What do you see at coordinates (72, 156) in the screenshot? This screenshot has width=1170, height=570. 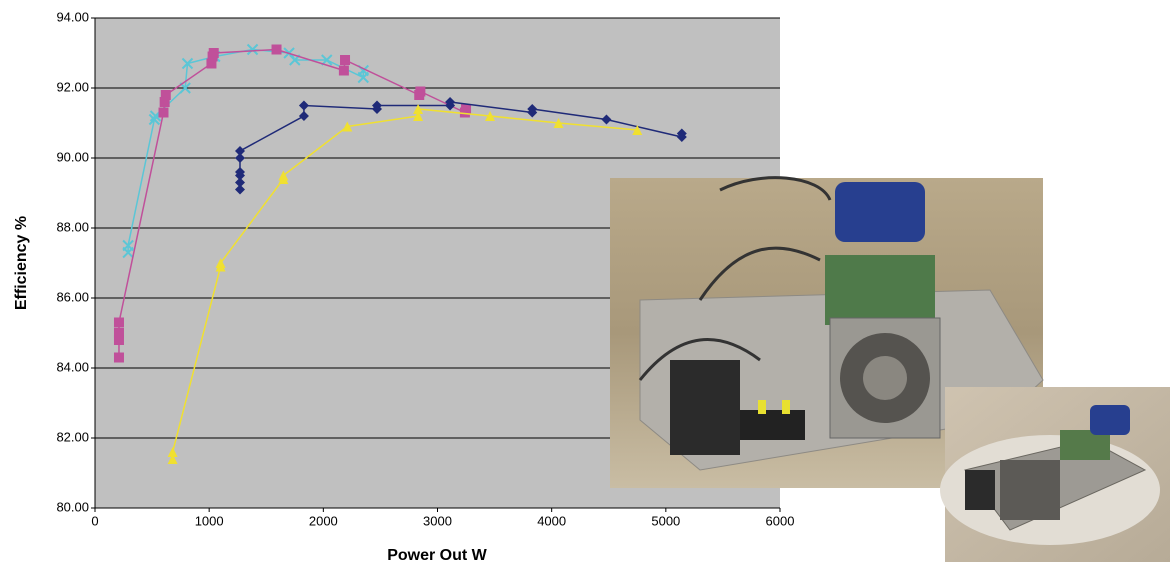 I see `y-tick-label: 90.00` at bounding box center [72, 156].